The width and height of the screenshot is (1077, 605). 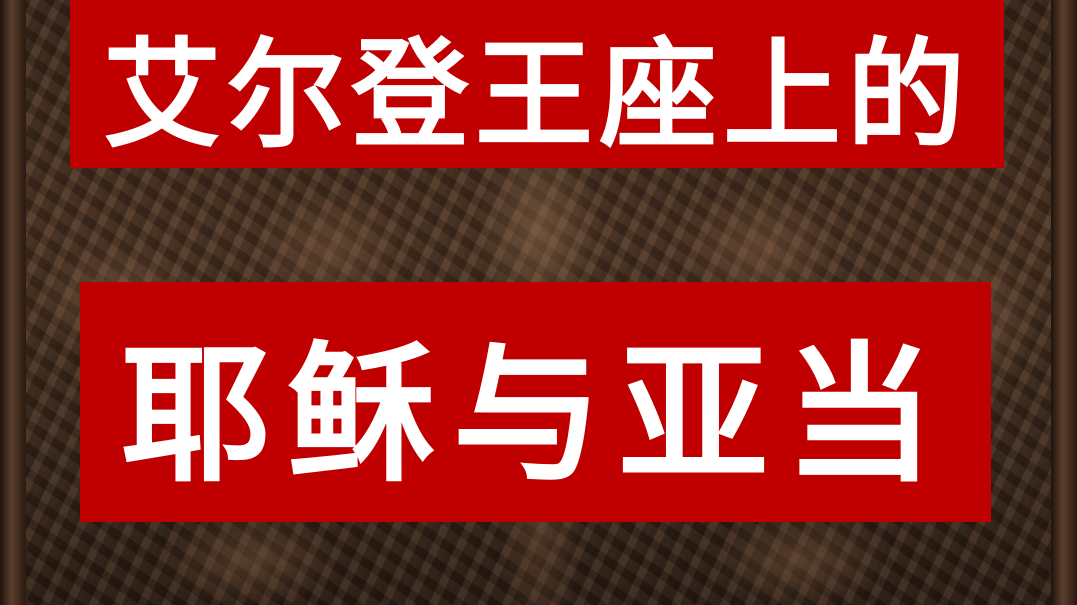 I want to click on right-frame-edge, so click(x=1064, y=302).